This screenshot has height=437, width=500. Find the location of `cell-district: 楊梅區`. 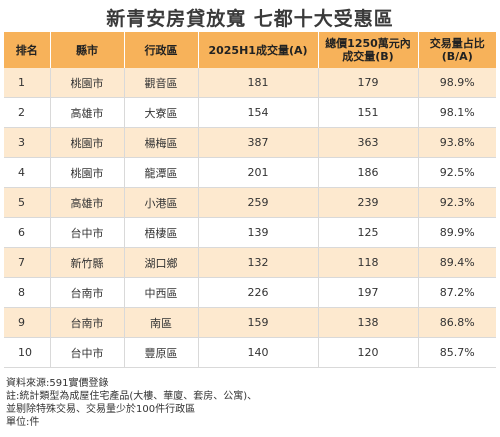

cell-district: 楊梅區 is located at coordinates (161, 142).